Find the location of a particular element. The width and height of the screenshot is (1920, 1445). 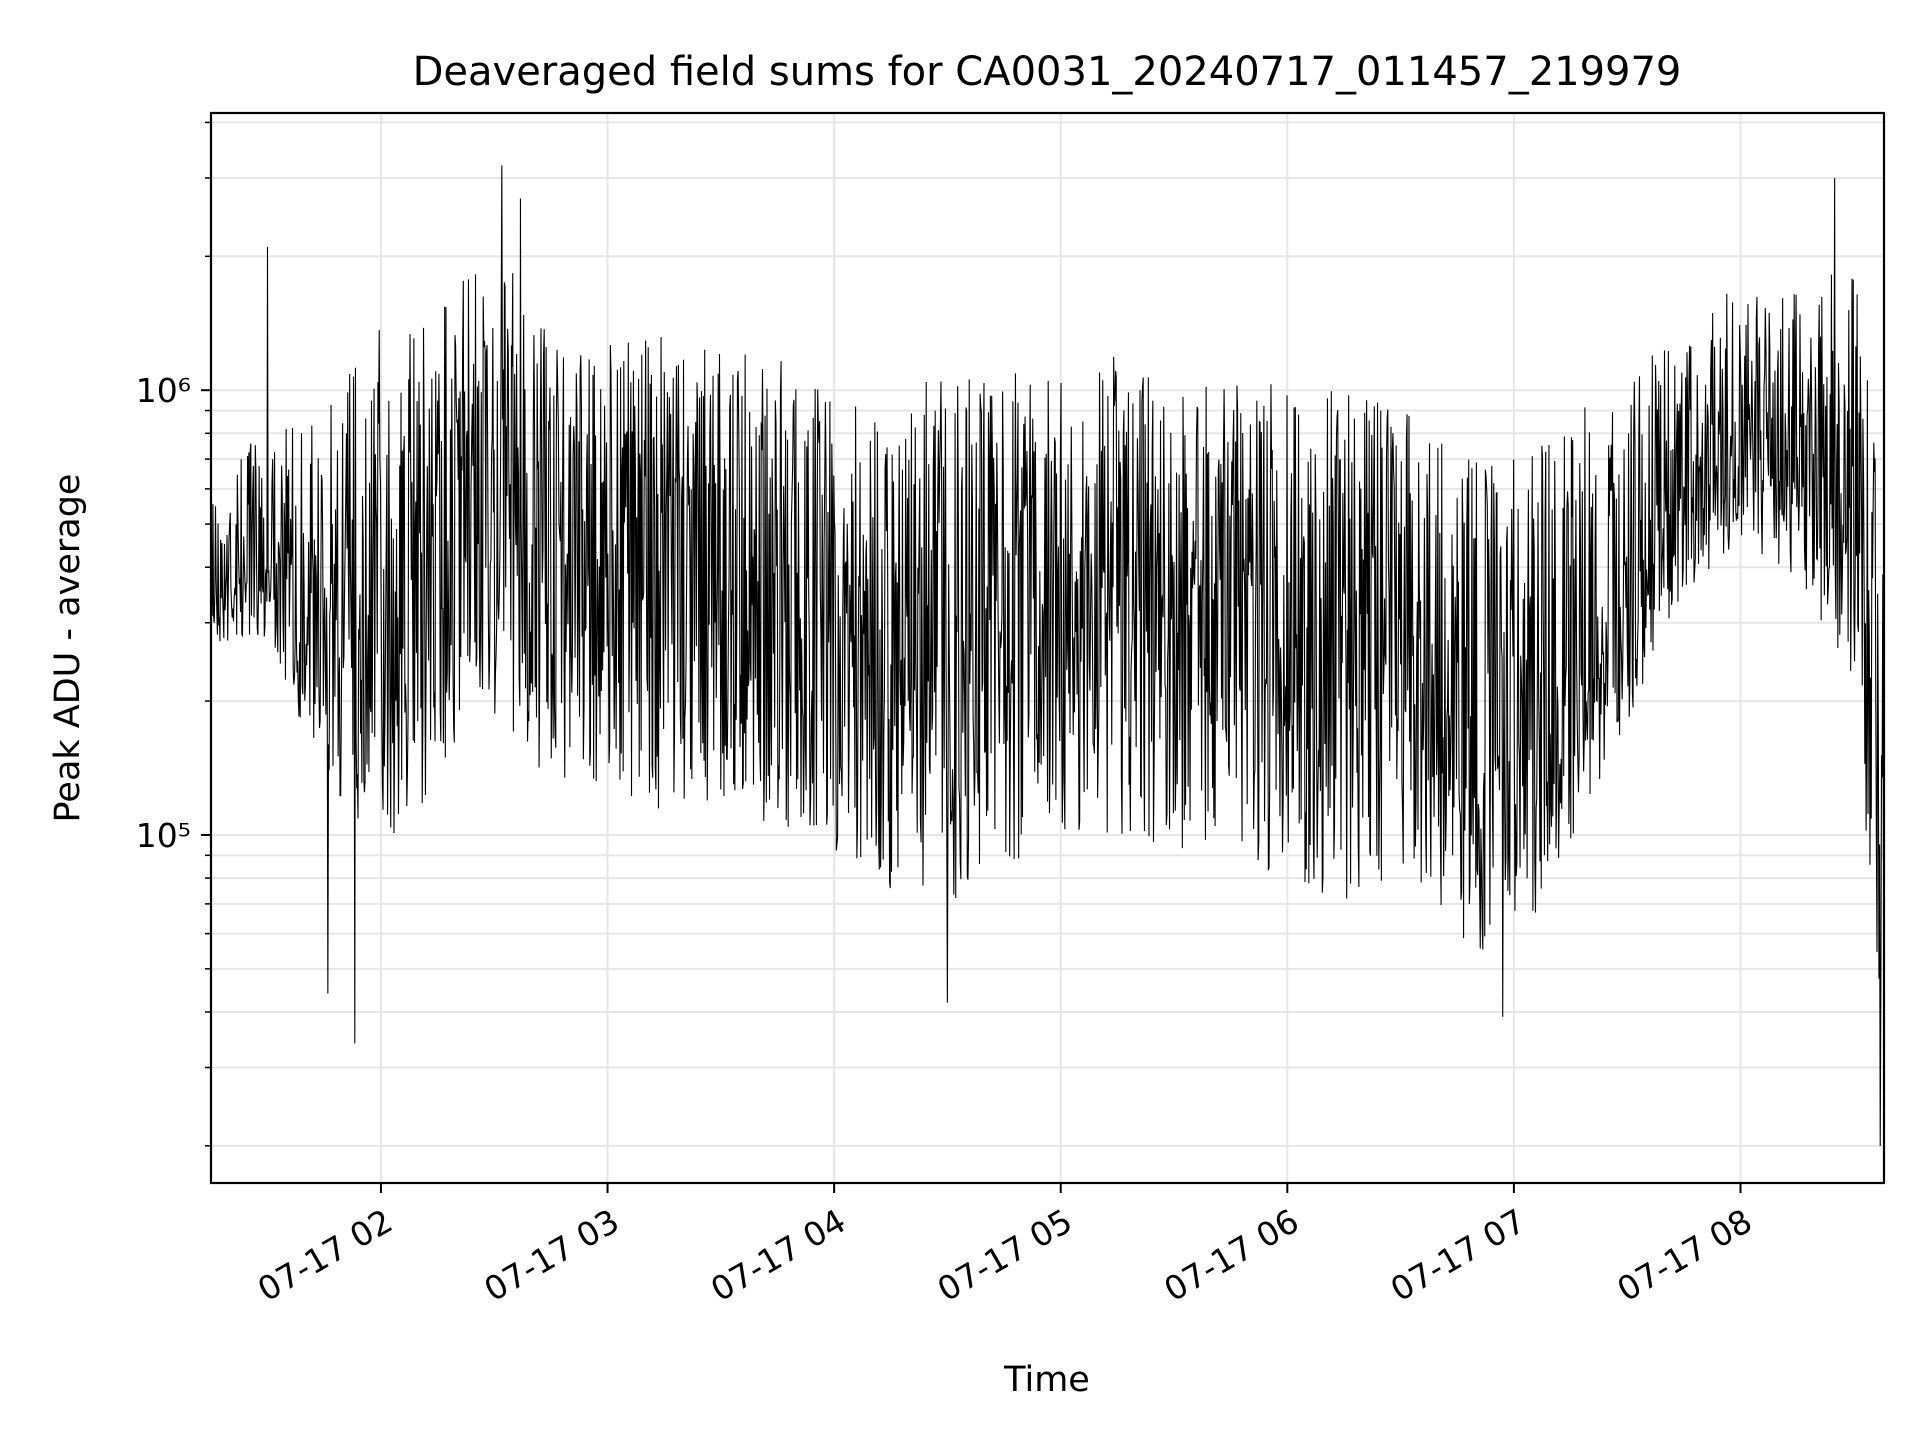

y-tick-label: 10⁵ is located at coordinates (163, 835).